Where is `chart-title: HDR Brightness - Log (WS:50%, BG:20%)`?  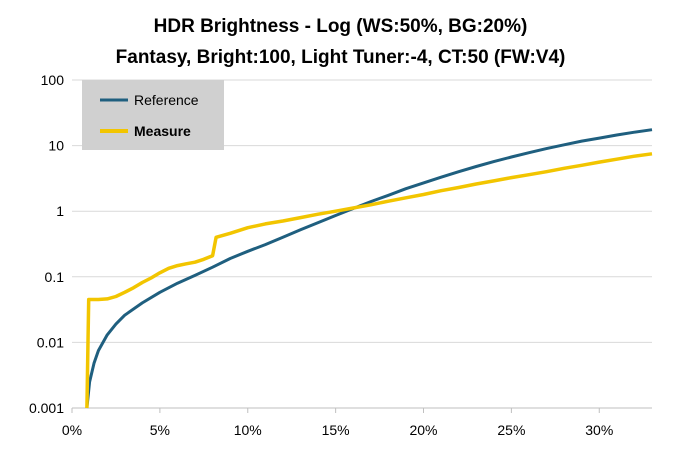 chart-title: HDR Brightness - Log (WS:50%, BG:20%) is located at coordinates (341, 26).